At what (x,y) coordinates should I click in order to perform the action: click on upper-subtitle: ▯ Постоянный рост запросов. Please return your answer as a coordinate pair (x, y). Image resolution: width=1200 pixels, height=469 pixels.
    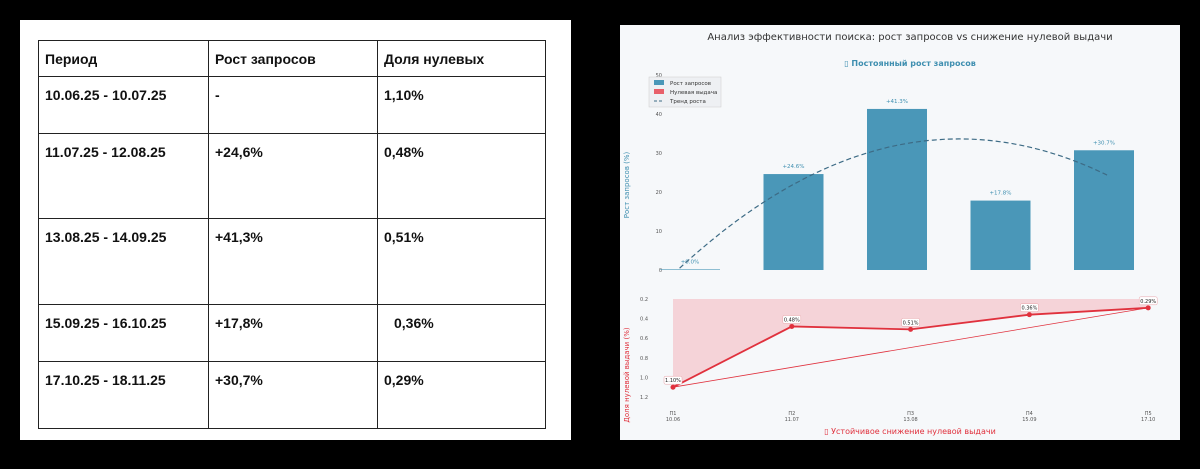
    Looking at the image, I should click on (910, 63).